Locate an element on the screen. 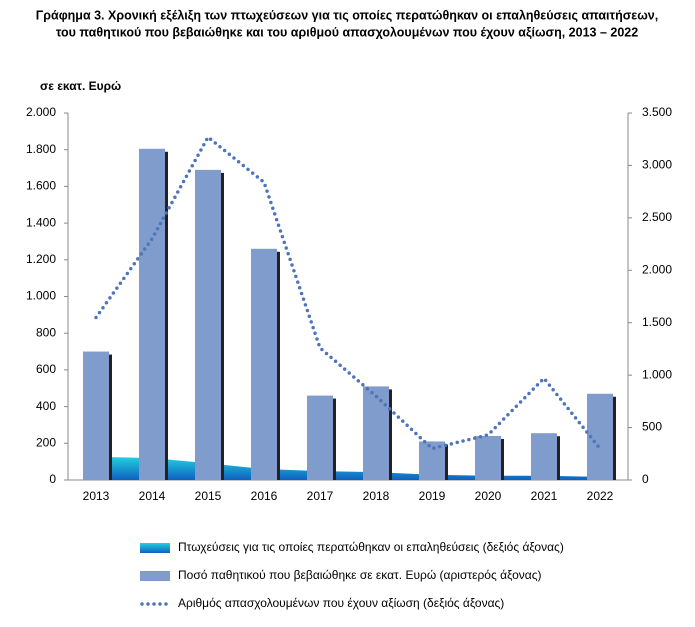 The width and height of the screenshot is (695, 627). y-tick-label: 1.600 is located at coordinates (41, 186).